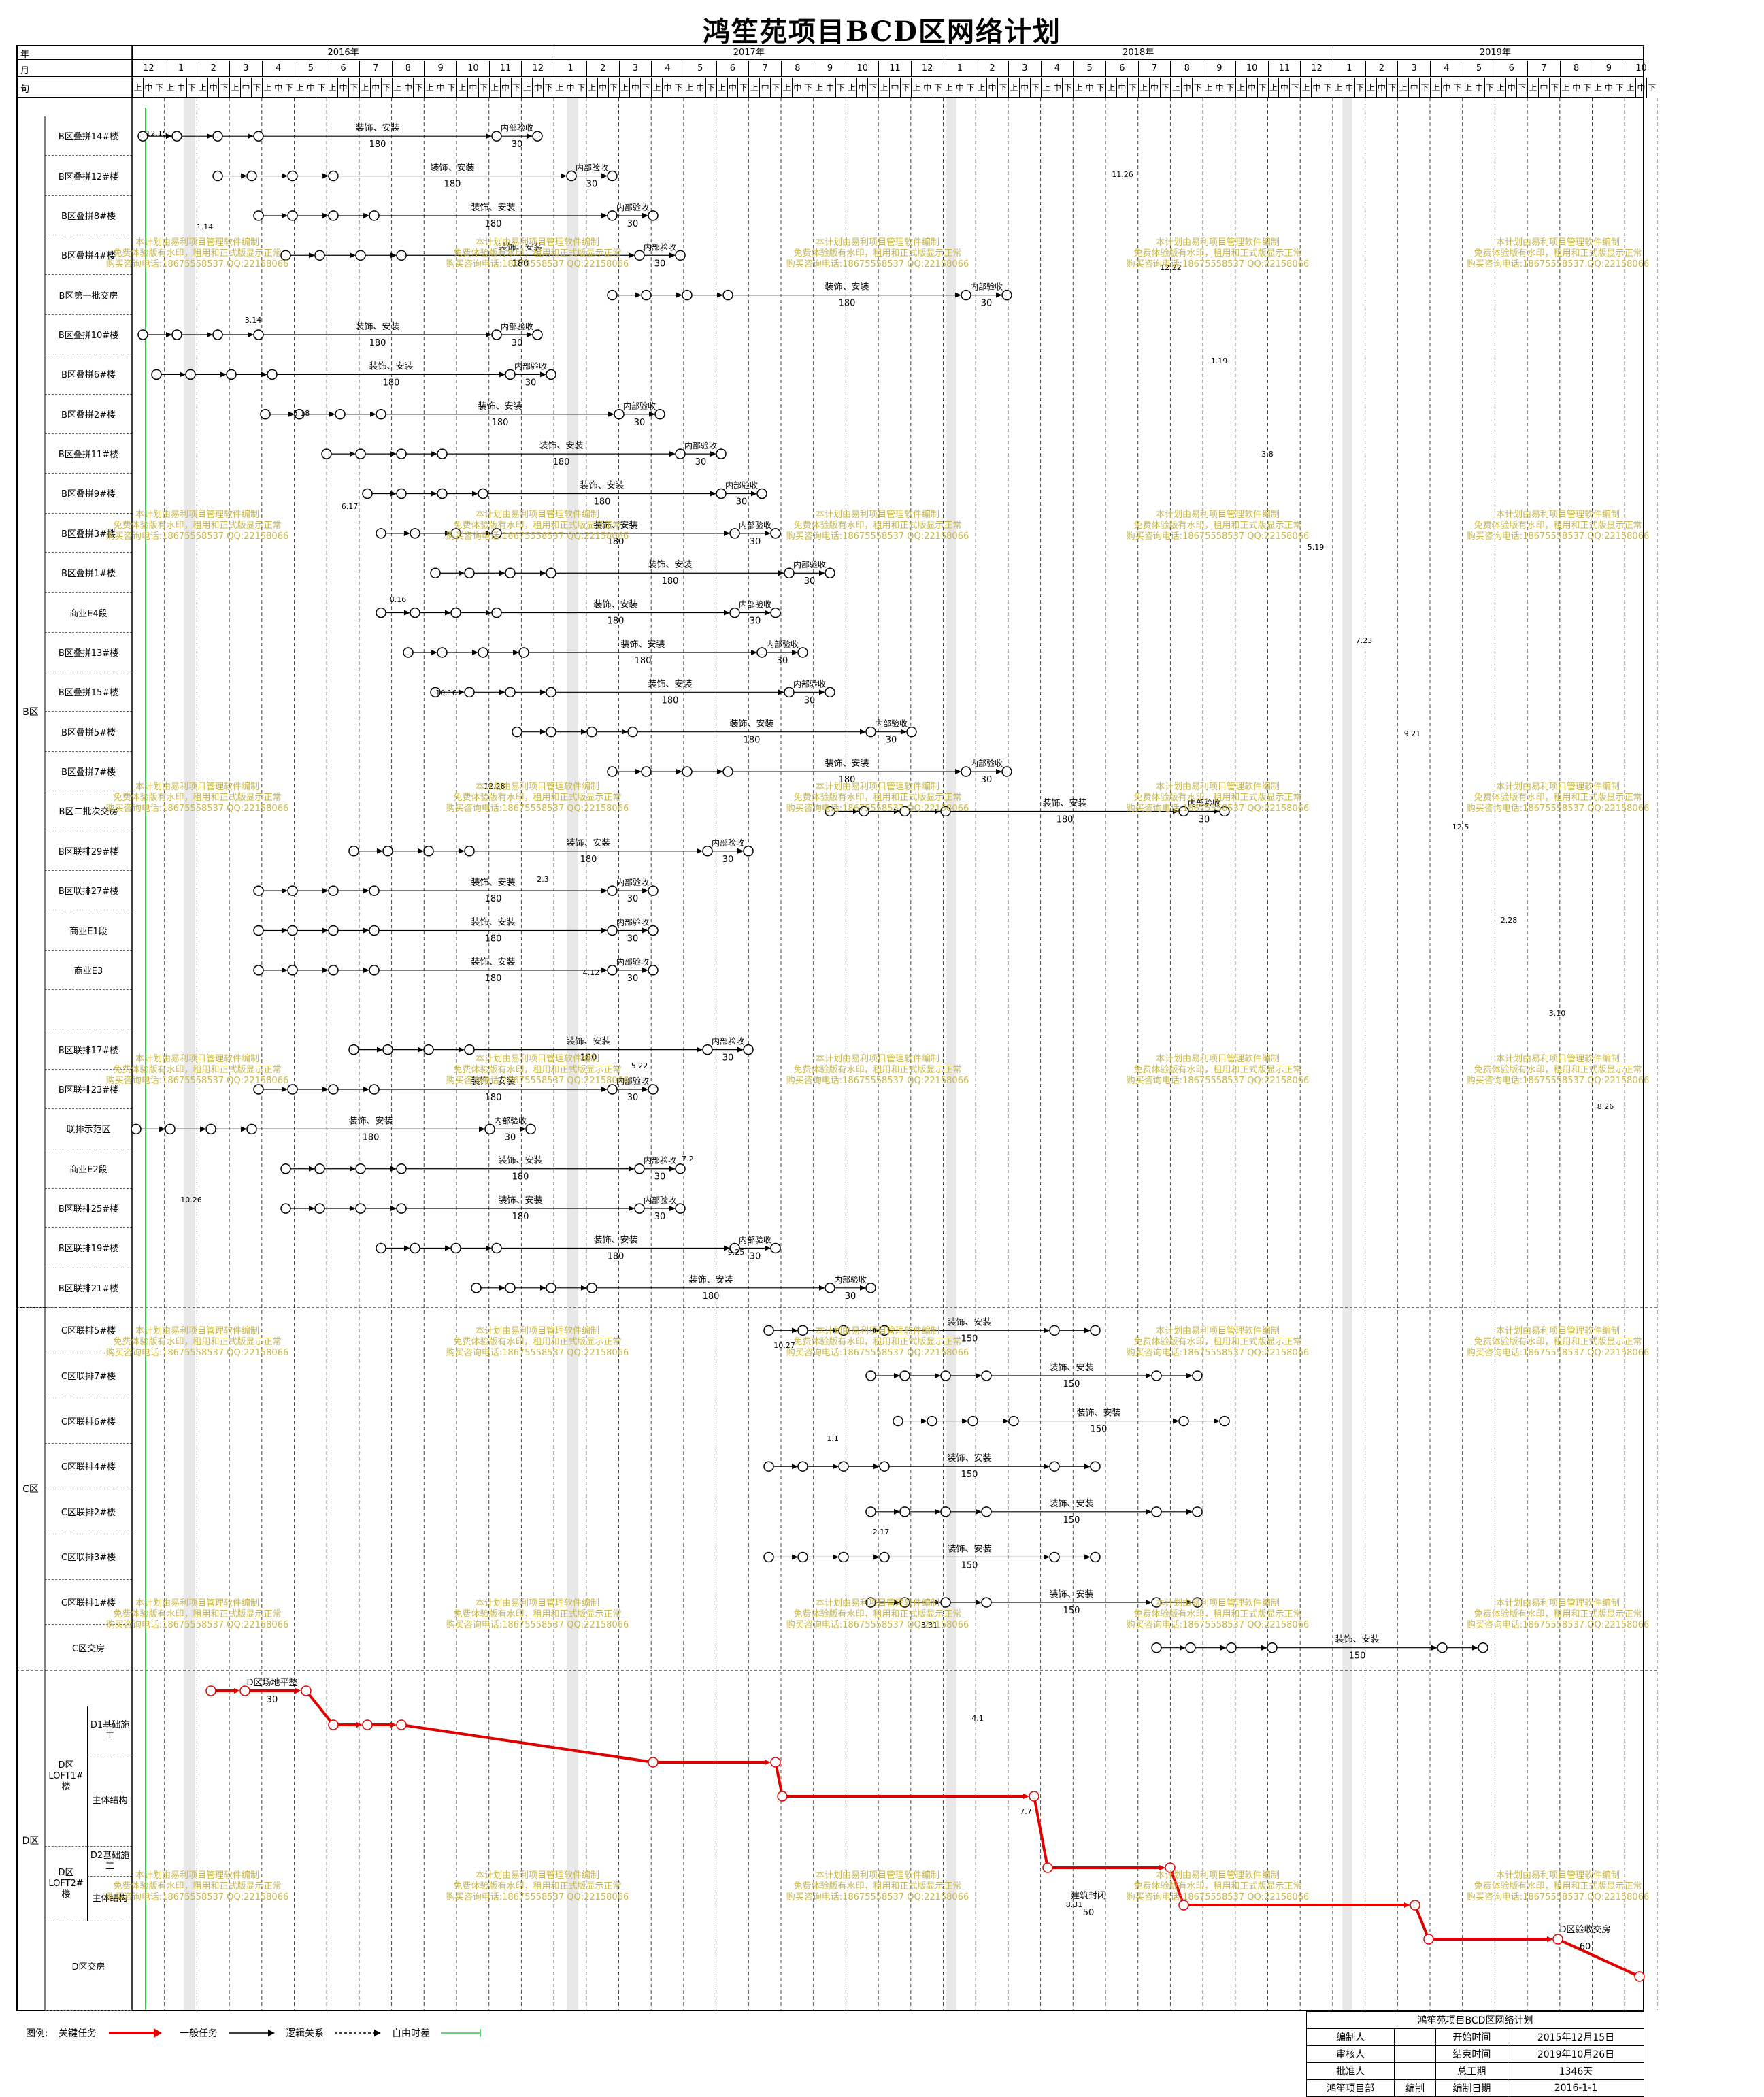 This screenshot has height=2097, width=1764. I want to click on month-cell: 6, so click(1511, 69).